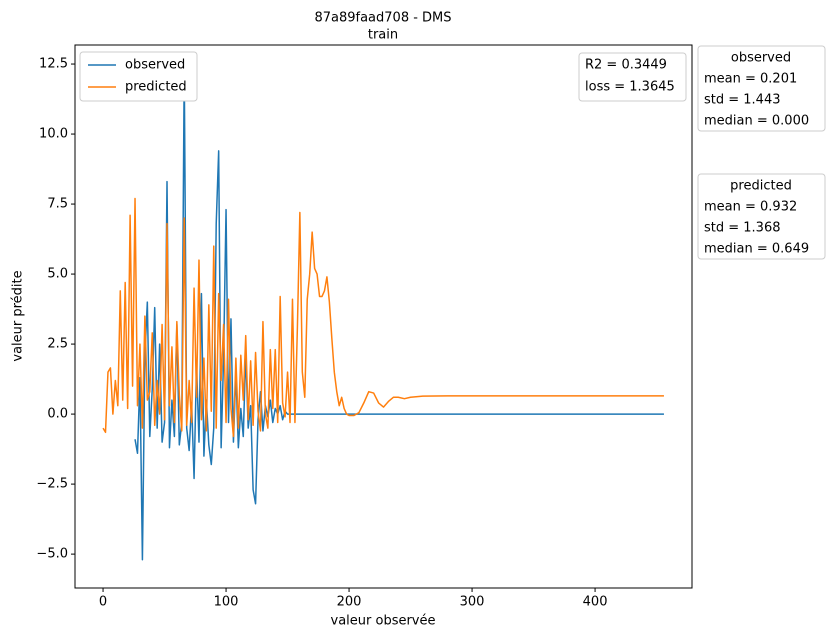  I want to click on x-tick-label: 300, so click(472, 602).